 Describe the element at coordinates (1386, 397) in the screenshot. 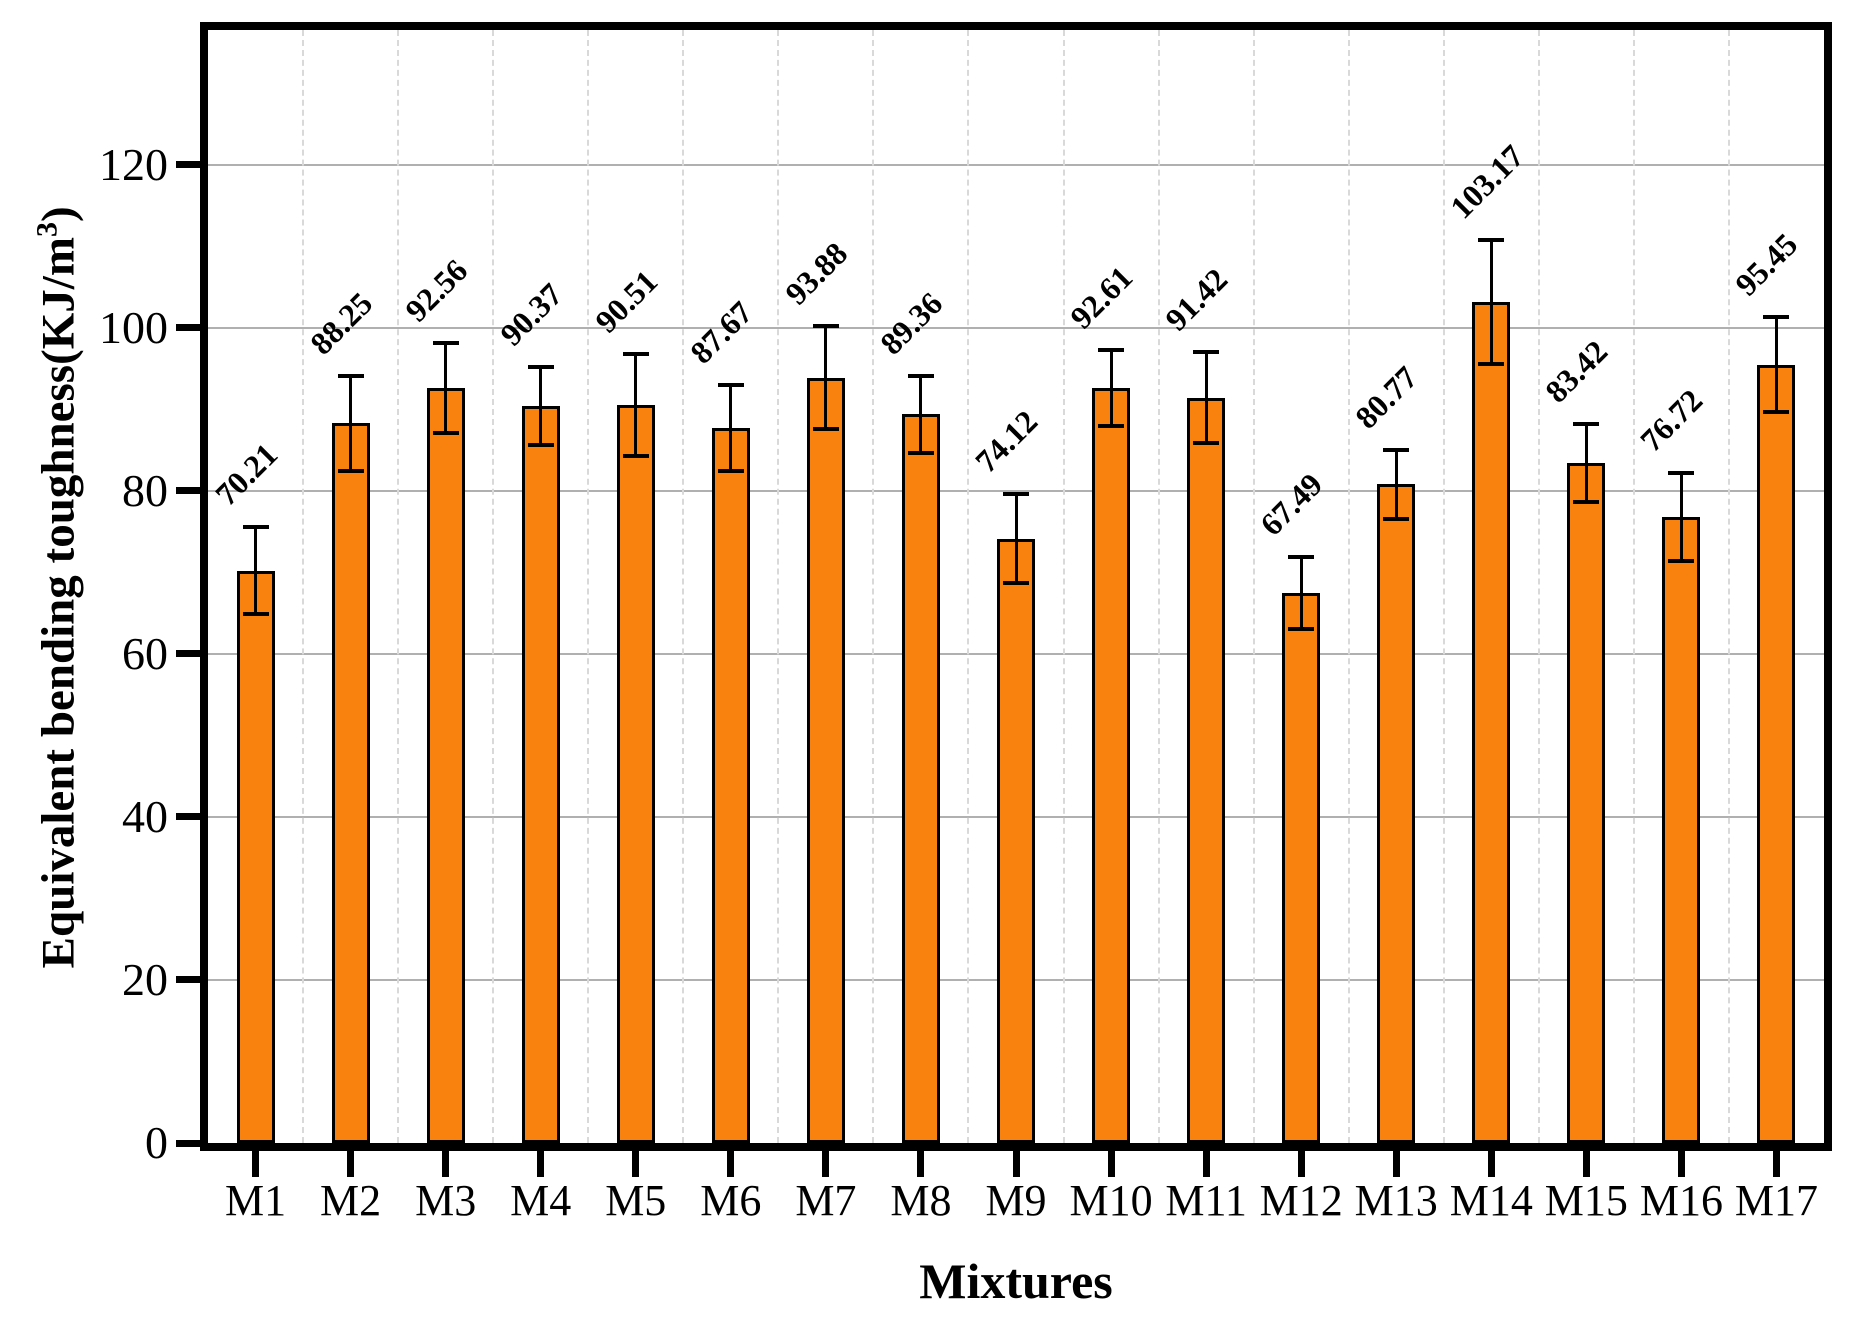

I see `bar-value-label-M13: 80.77` at that location.